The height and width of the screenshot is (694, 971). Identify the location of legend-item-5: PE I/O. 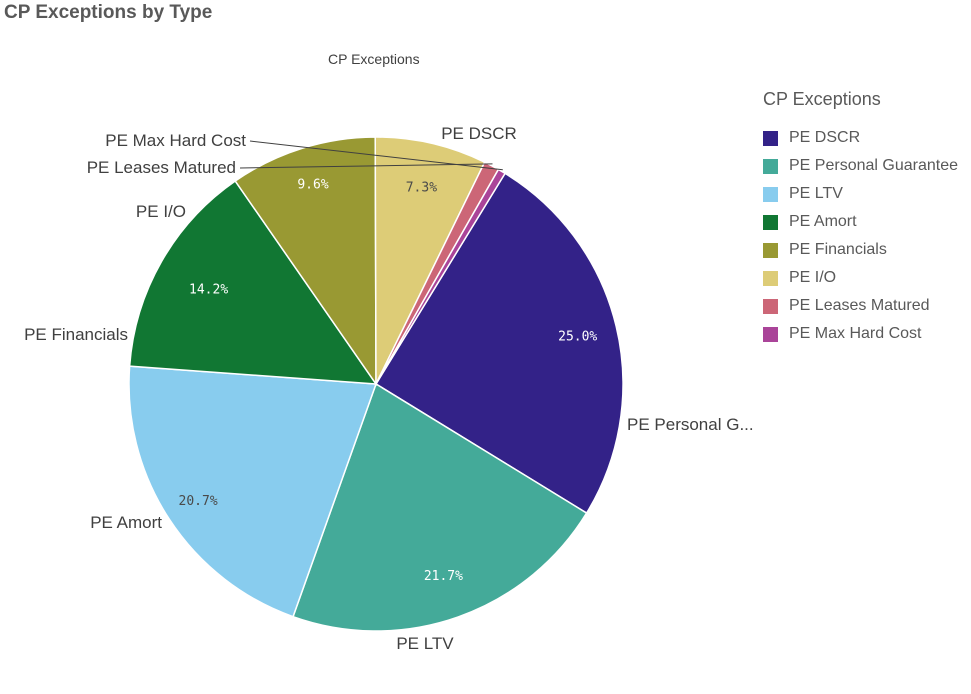
(860, 278).